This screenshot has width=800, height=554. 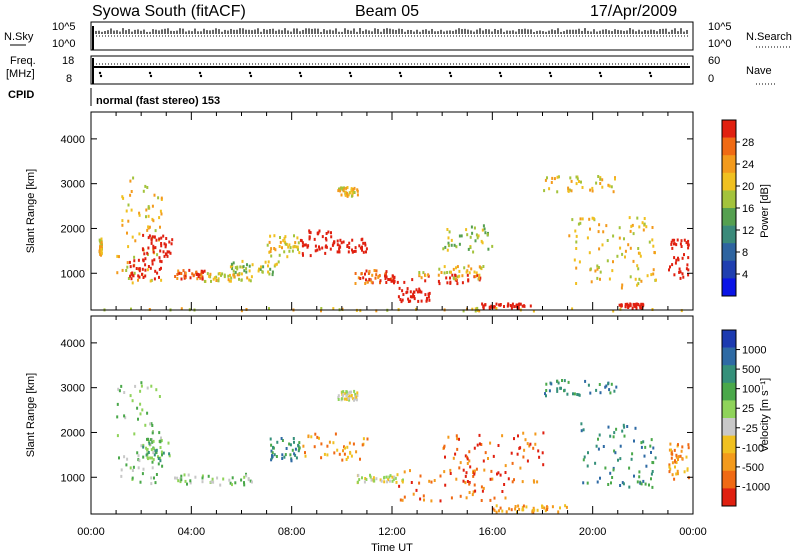 I want to click on velocity-colorbar-label: Velocity [m s⁻¹], so click(x=765, y=415).